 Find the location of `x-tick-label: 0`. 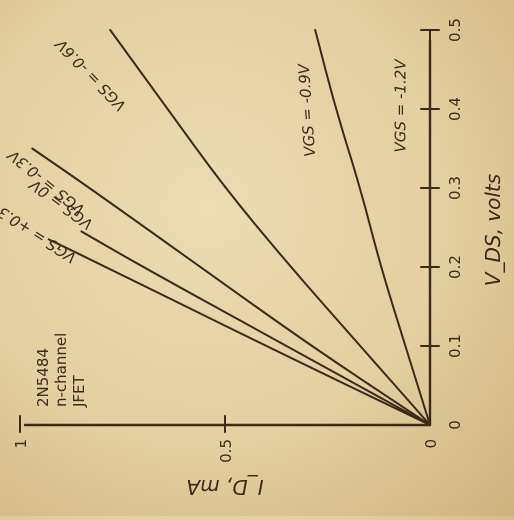

x-tick-label: 0 is located at coordinates (455, 425).